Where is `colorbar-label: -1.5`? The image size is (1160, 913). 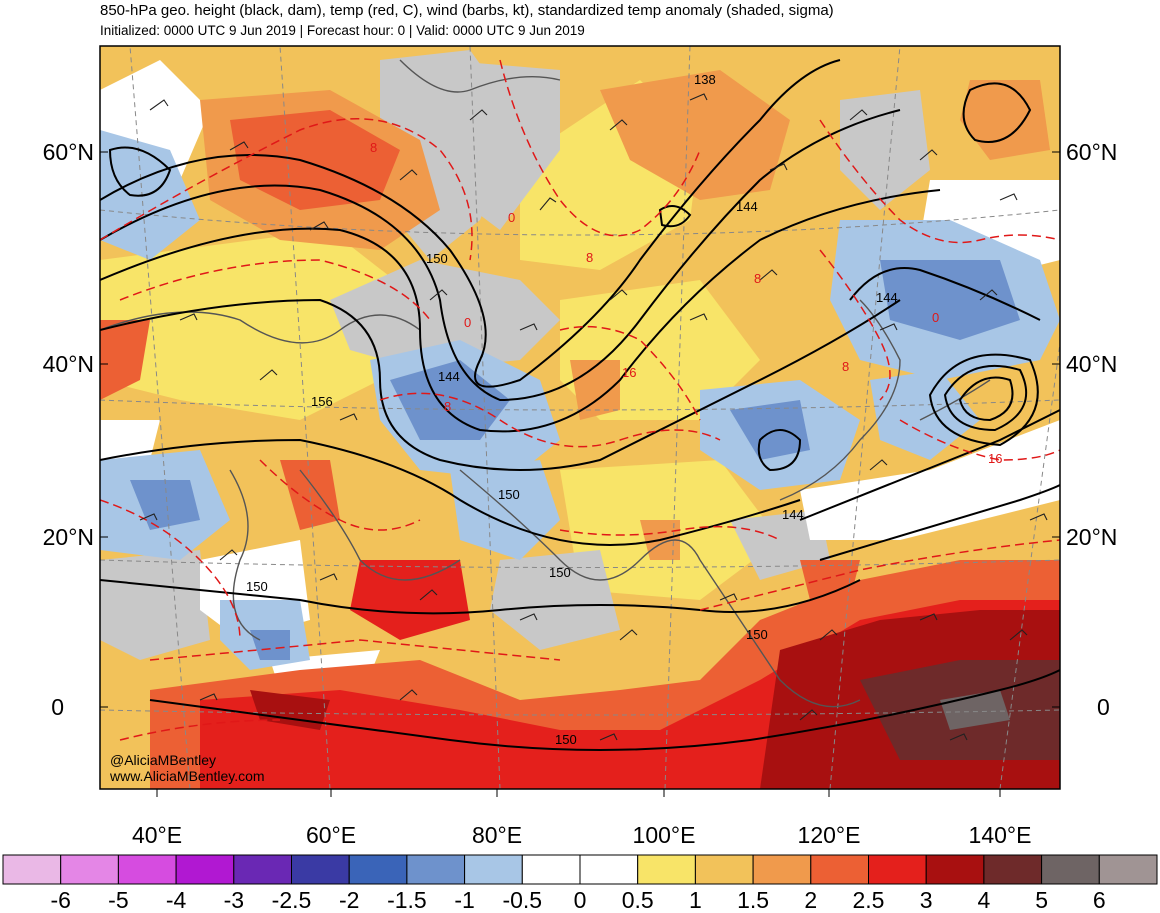
colorbar-label: -1.5 is located at coordinates (407, 900).